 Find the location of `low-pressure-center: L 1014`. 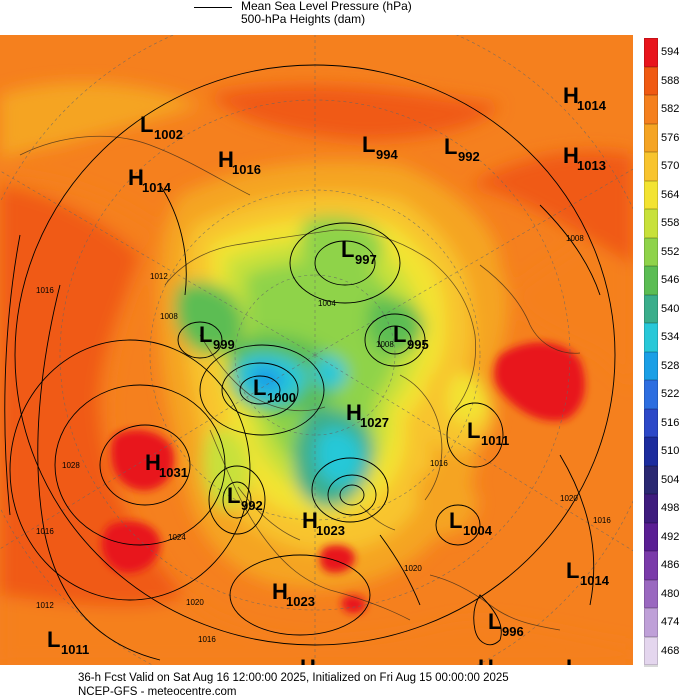

low-pressure-center: L 1014 is located at coordinates (588, 573).